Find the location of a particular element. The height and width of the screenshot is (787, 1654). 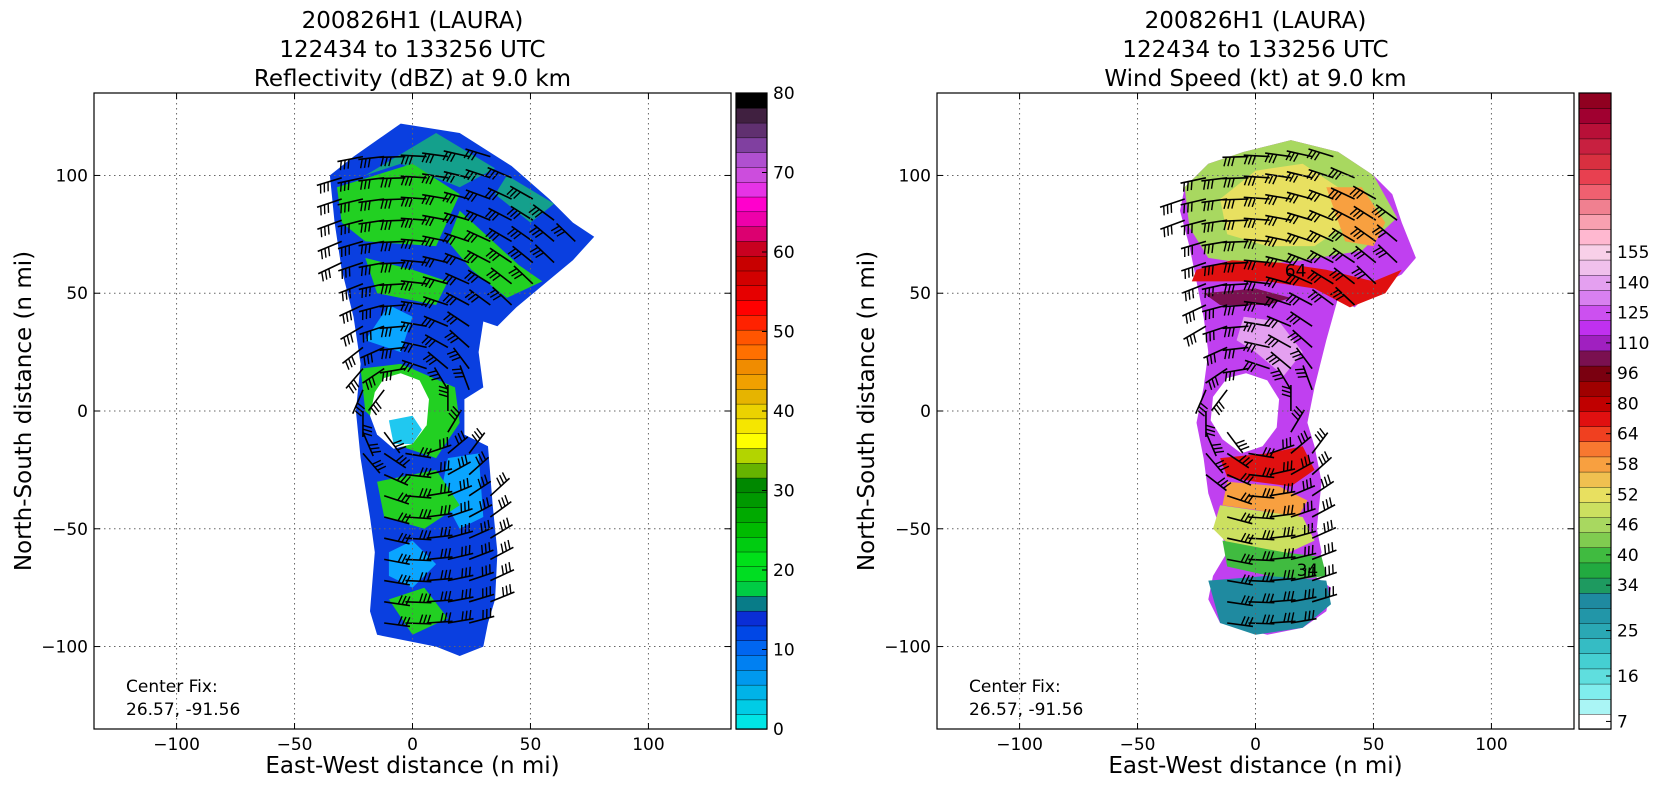

wind-barbs is located at coordinates (1278, 388).